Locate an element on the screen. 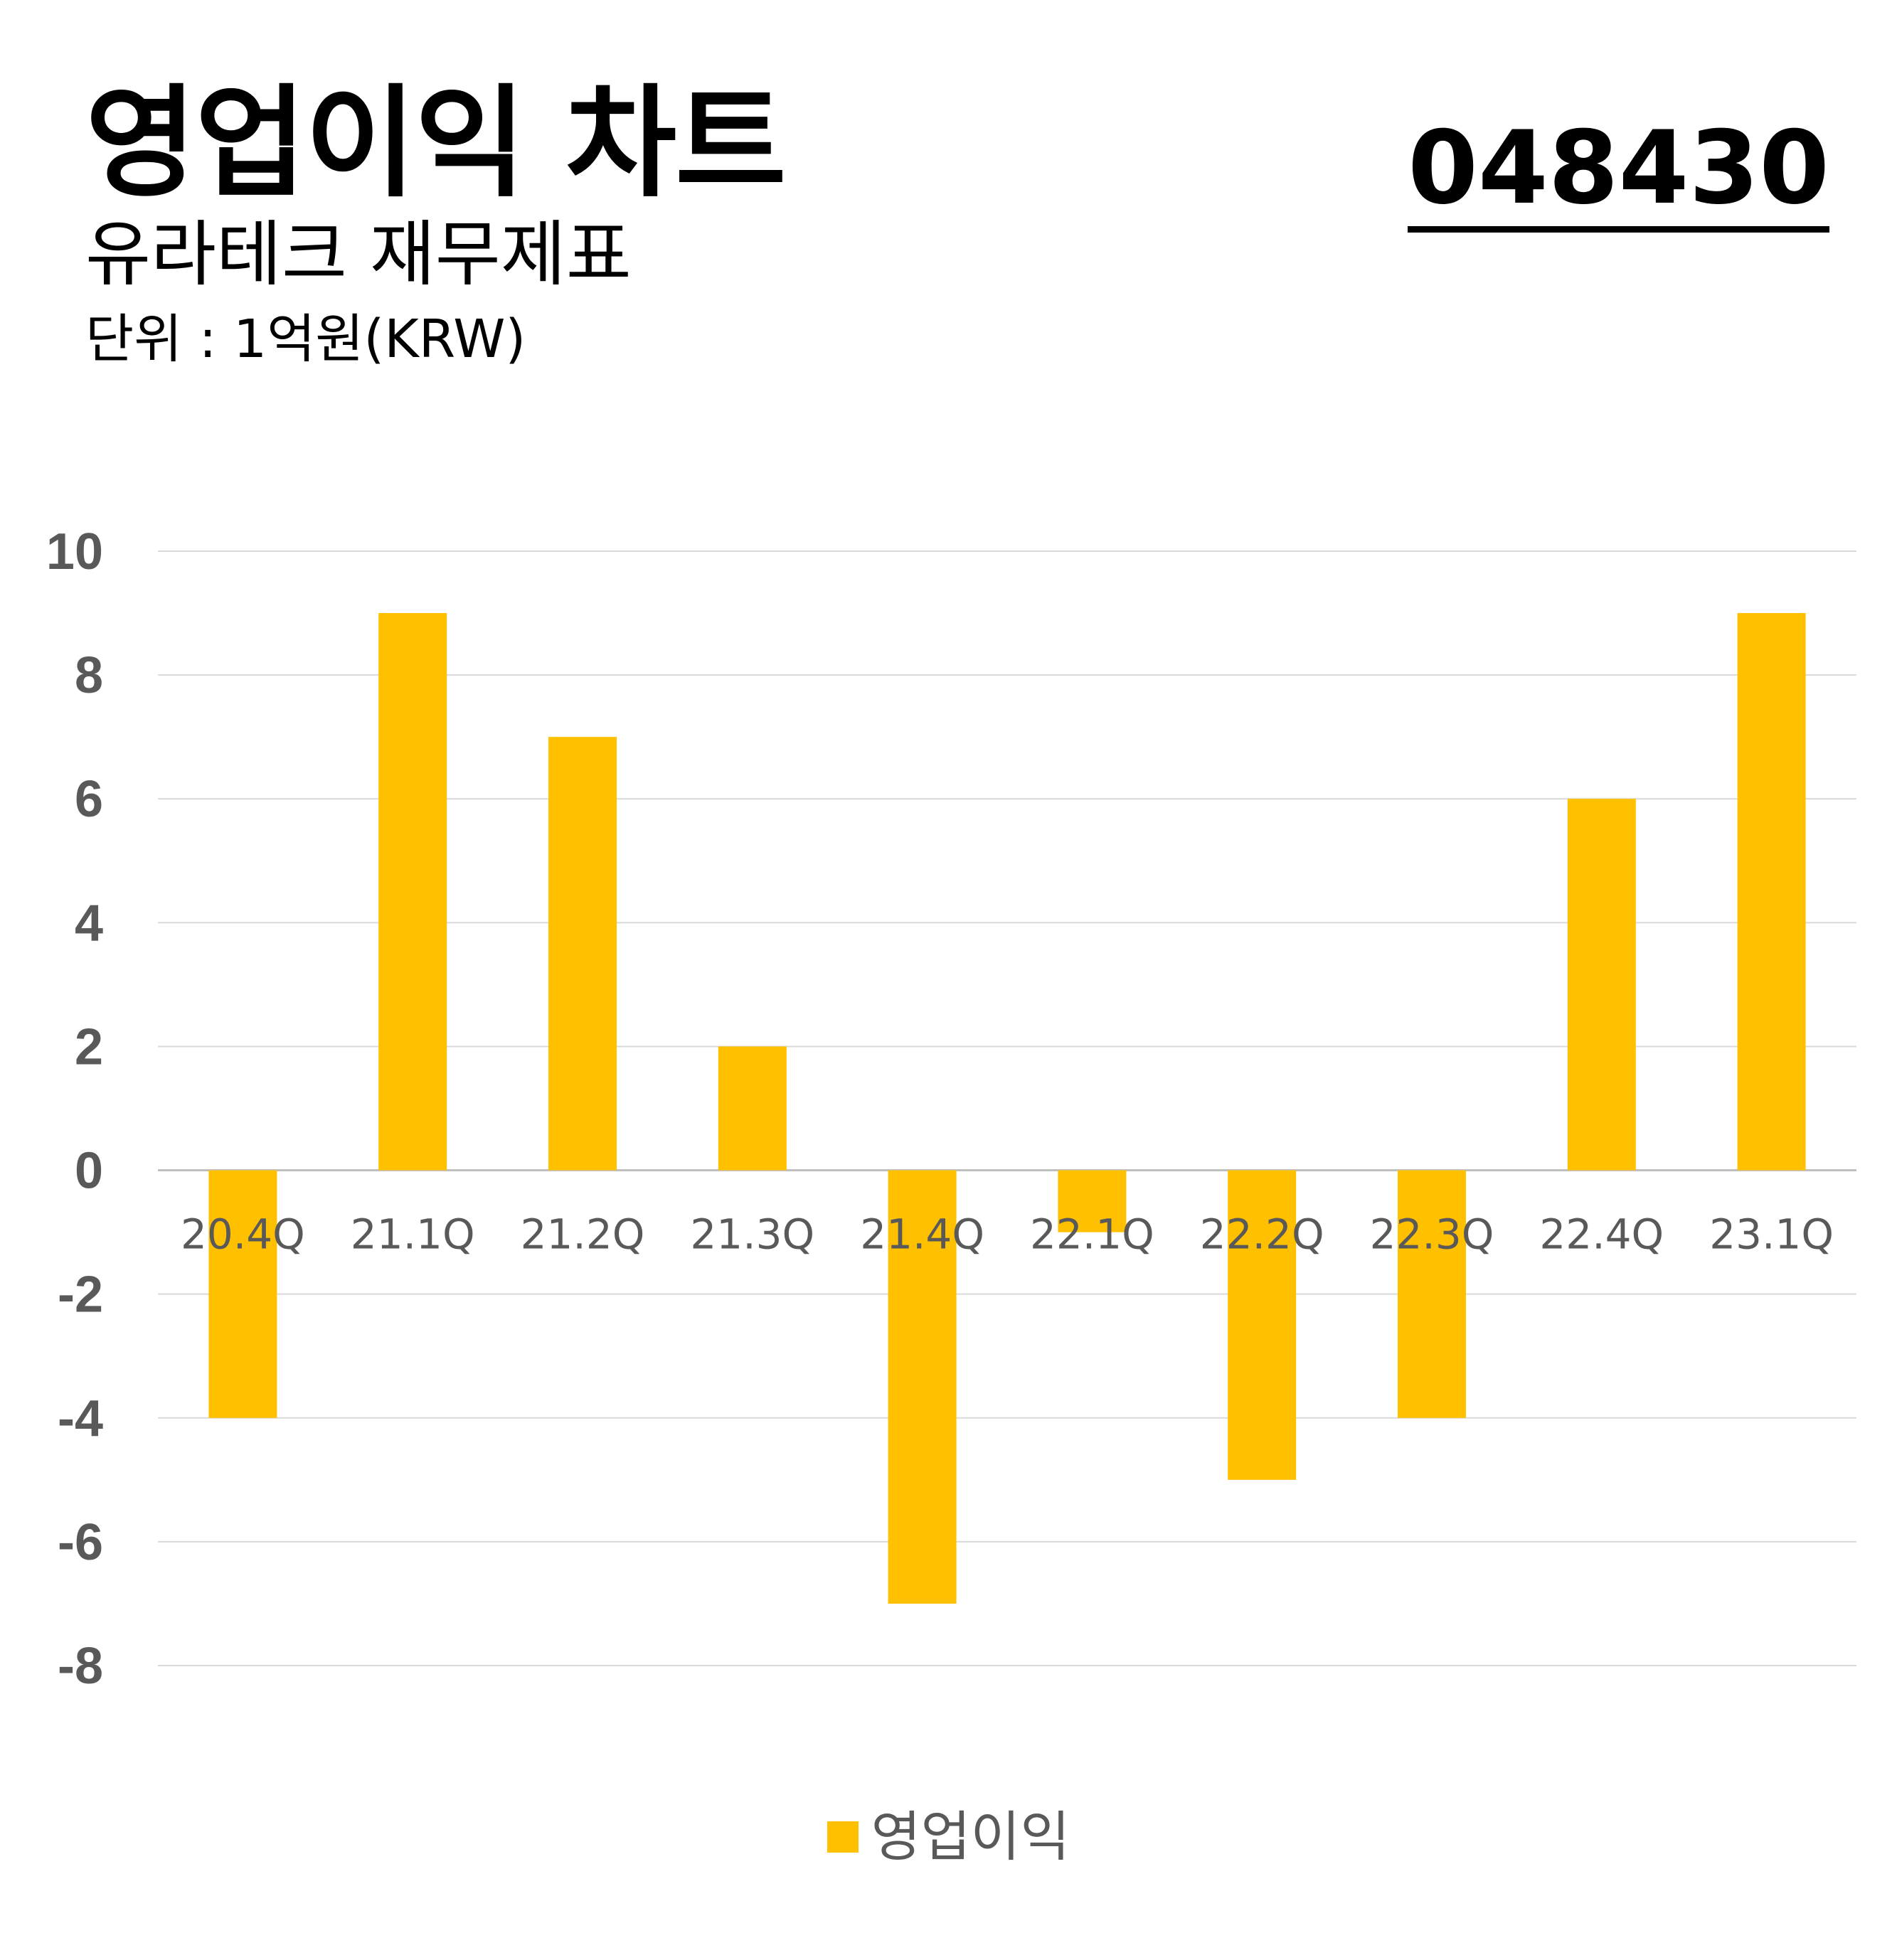 The width and height of the screenshot is (1897, 1960). chart-subtitle: 유라테크 재무제표 is located at coordinates (359, 254).